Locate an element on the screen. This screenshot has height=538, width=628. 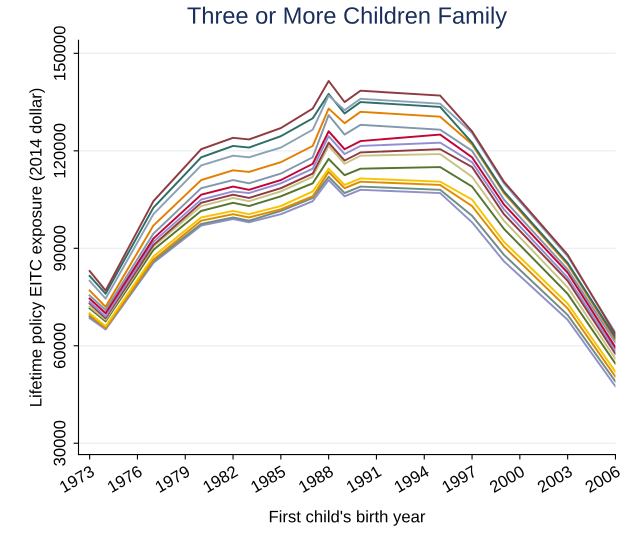
y-axis-title: Lifetime policy EITC exposure (2014 dollar) is located at coordinates (37, 247).